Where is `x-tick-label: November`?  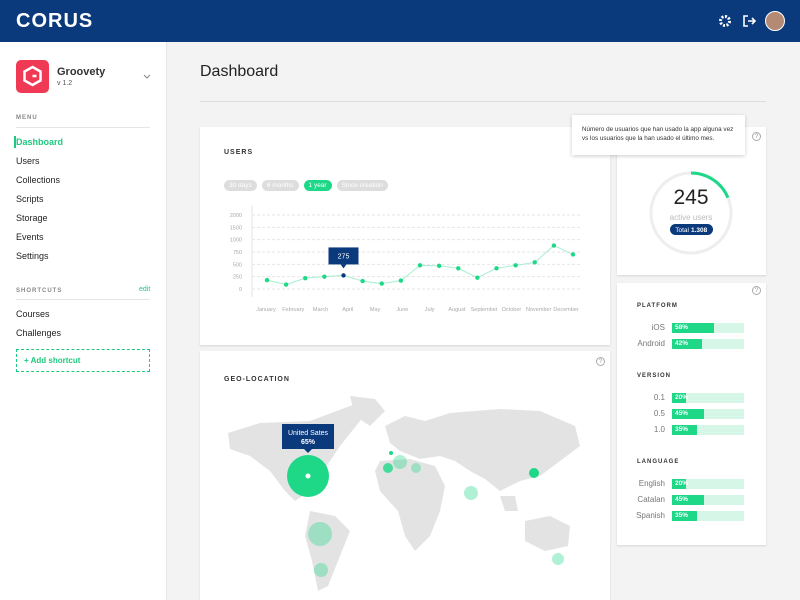 x-tick-label: November is located at coordinates (539, 310).